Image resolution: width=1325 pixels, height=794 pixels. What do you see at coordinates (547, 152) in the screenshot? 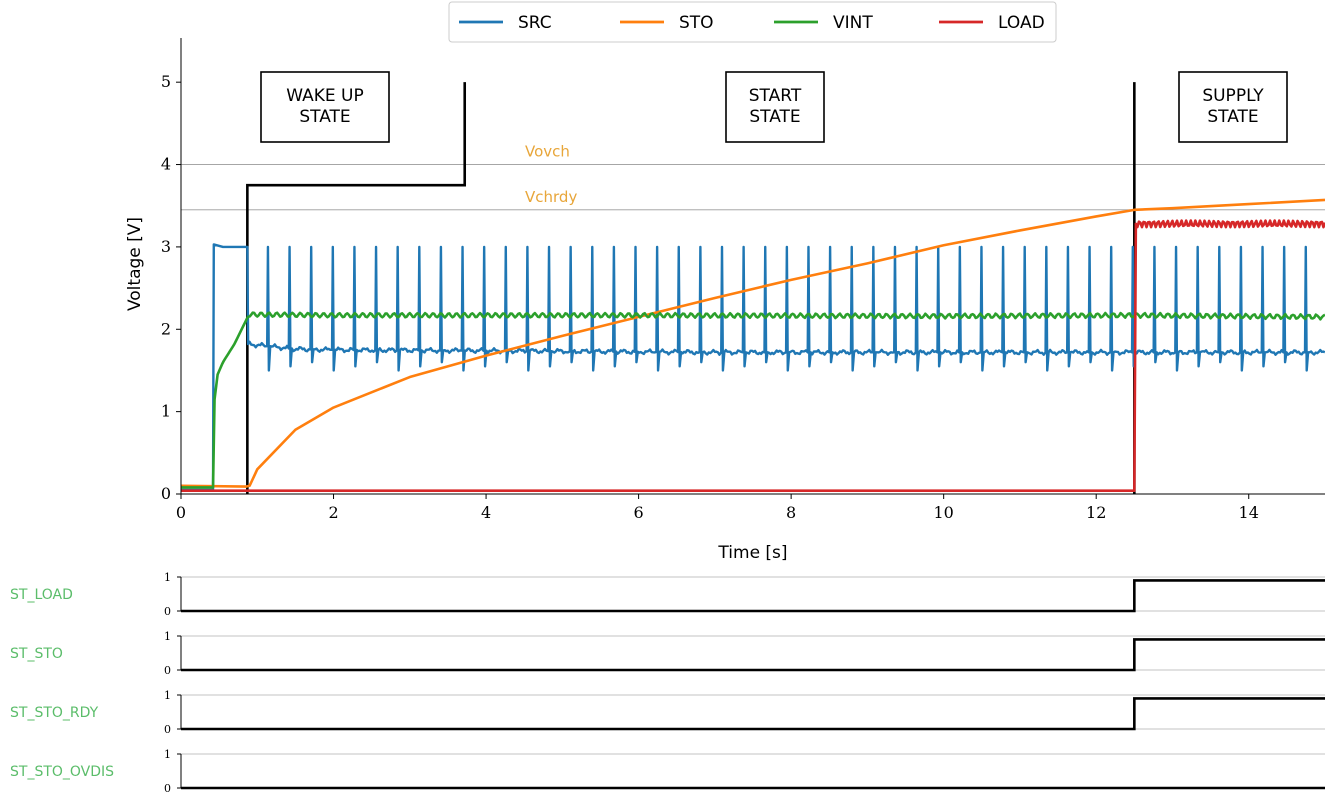
I see `threshold-label-vovch: Vovch` at bounding box center [547, 152].